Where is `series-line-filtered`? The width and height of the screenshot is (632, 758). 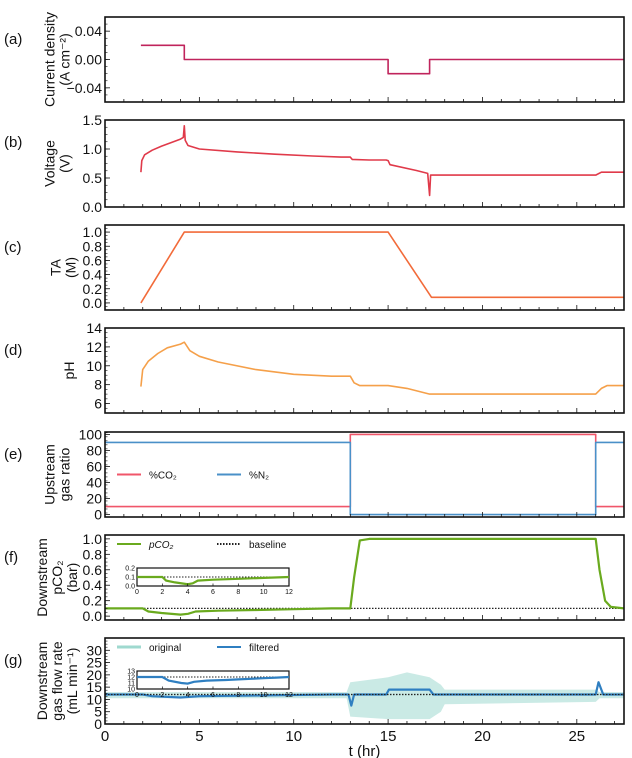 series-line-filtered is located at coordinates (364, 694).